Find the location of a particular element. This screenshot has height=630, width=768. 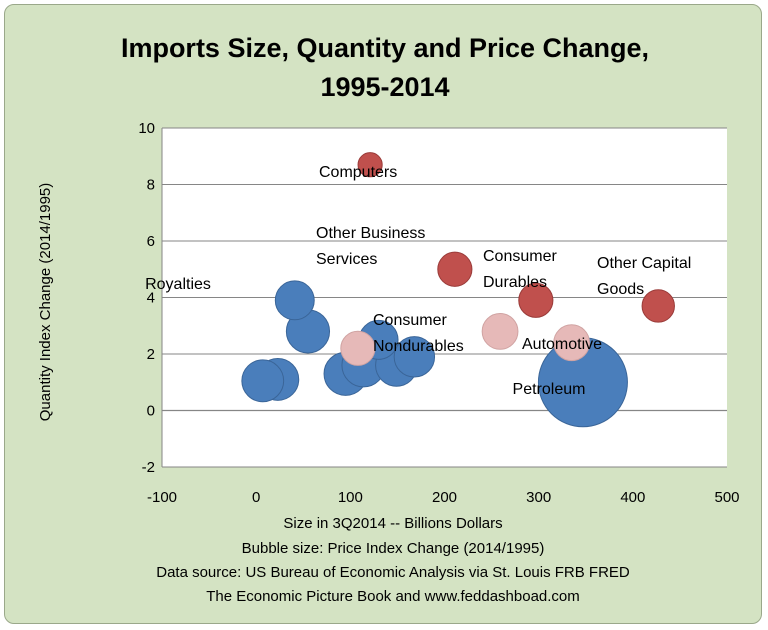

chart-title-line-2: 1995-2014 is located at coordinates (384, 87).